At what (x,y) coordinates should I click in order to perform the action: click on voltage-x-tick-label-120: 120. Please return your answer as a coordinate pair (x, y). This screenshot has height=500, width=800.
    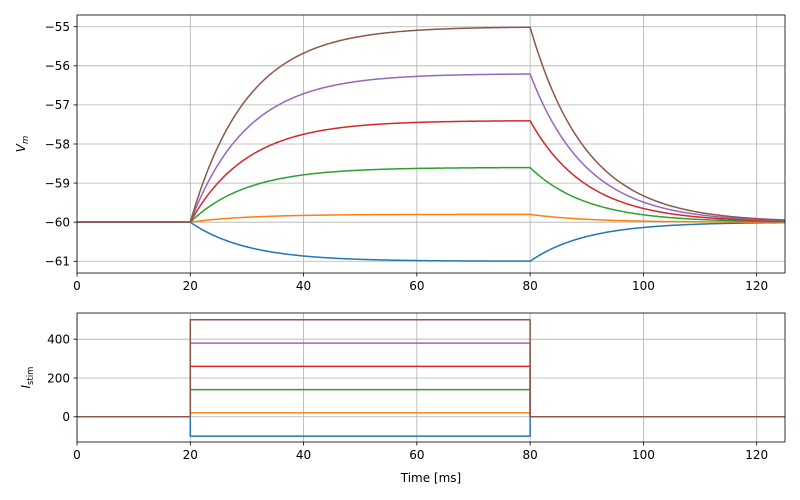
    Looking at the image, I should click on (756, 286).